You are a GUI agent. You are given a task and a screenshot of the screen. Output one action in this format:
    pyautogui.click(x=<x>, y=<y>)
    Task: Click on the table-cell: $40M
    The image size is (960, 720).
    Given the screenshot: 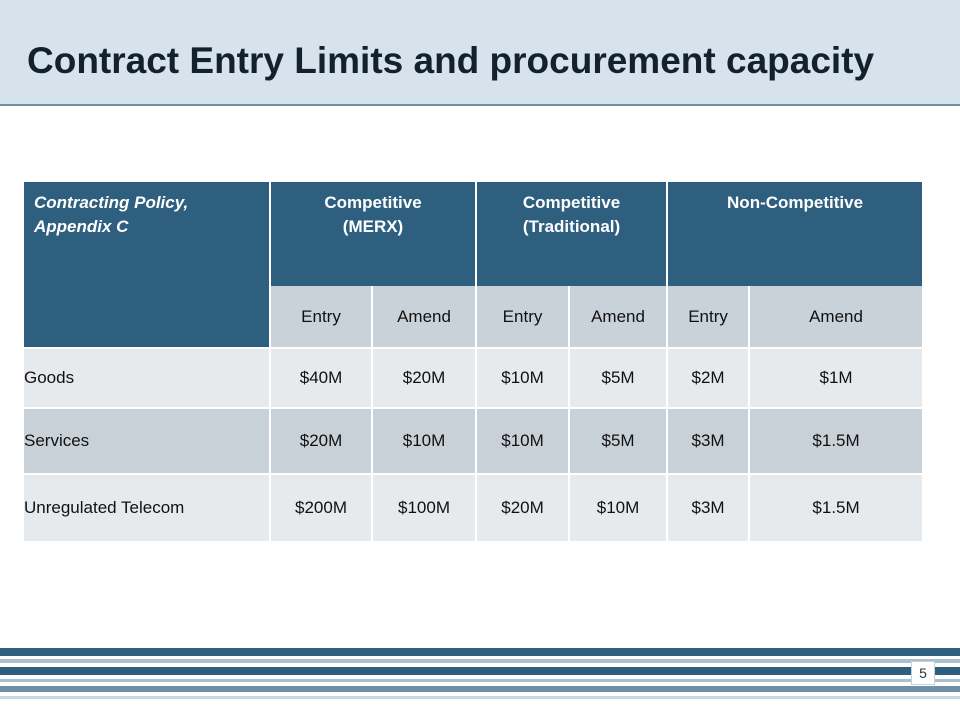 What is the action you would take?
    pyautogui.click(x=320, y=377)
    